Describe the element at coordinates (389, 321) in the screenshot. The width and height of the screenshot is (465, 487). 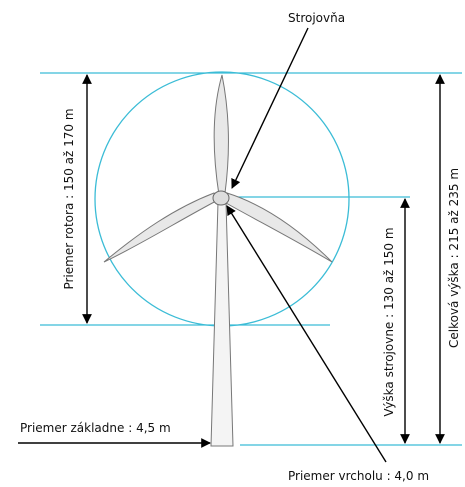
I see `hub-height-label: Výška strojovne : 130 až 150 m` at that location.